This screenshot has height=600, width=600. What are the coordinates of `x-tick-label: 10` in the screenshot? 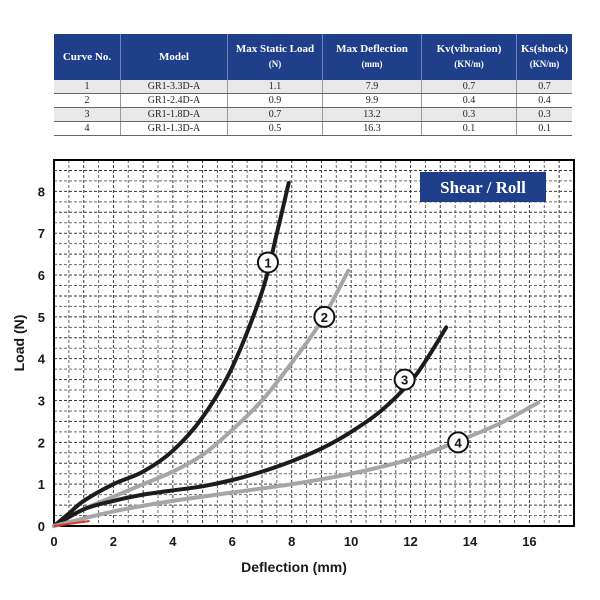 It's located at (351, 541).